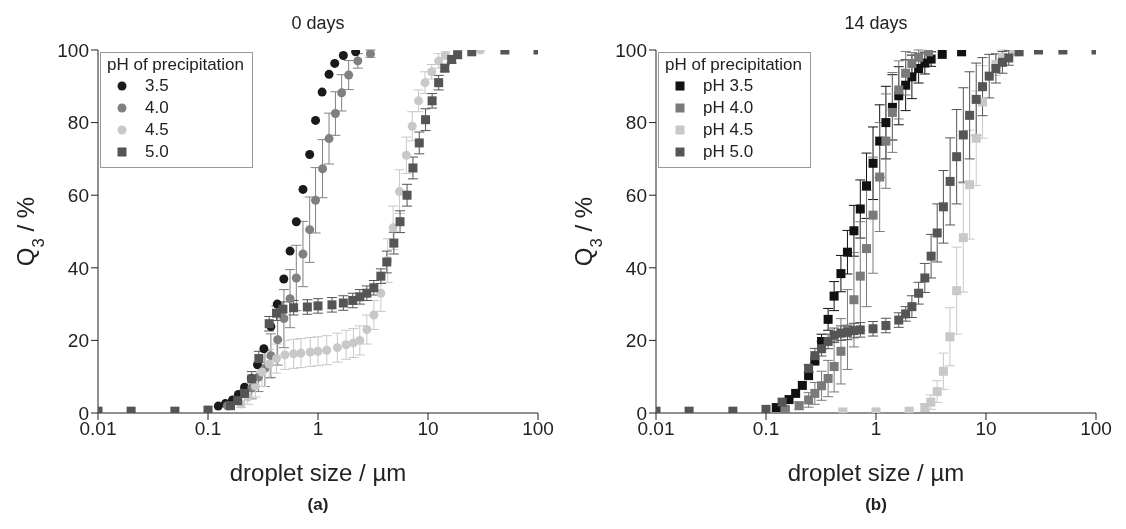 Image resolution: width=1126 pixels, height=529 pixels. Describe the element at coordinates (728, 86) in the screenshot. I see `legend-label: pH 3.5` at that location.